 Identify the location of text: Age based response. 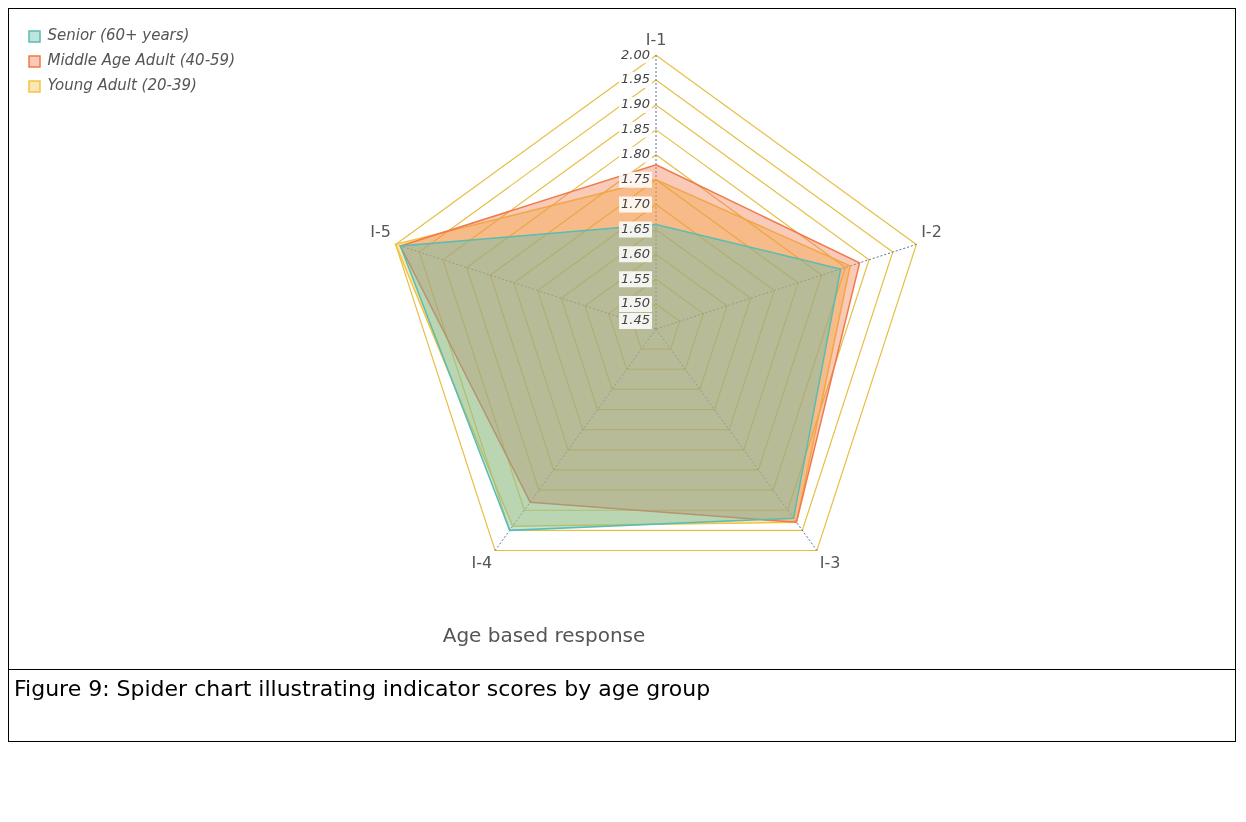
(544, 635).